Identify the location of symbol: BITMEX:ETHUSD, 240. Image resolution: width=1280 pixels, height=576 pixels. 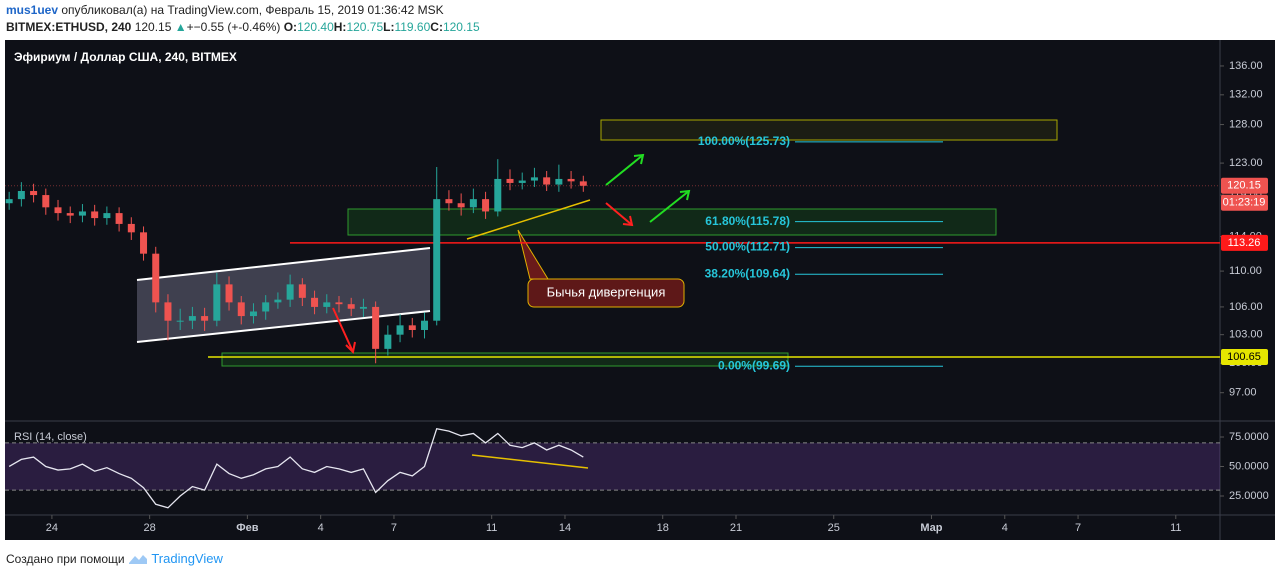
(69, 27).